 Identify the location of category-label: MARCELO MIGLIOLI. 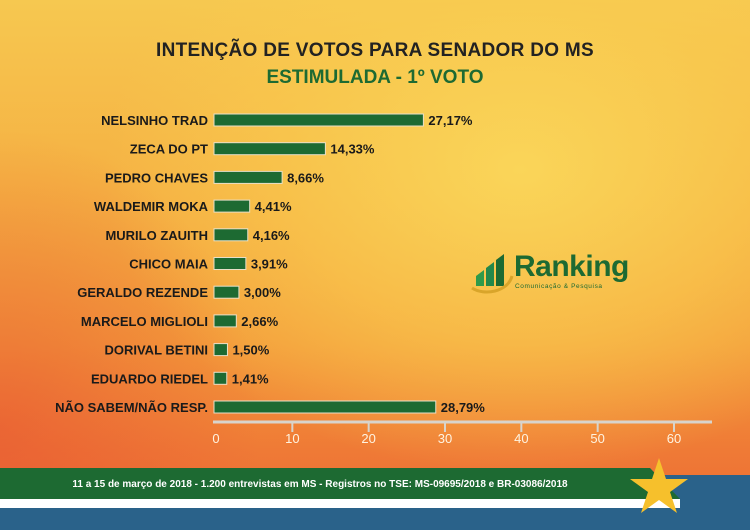
(144, 321).